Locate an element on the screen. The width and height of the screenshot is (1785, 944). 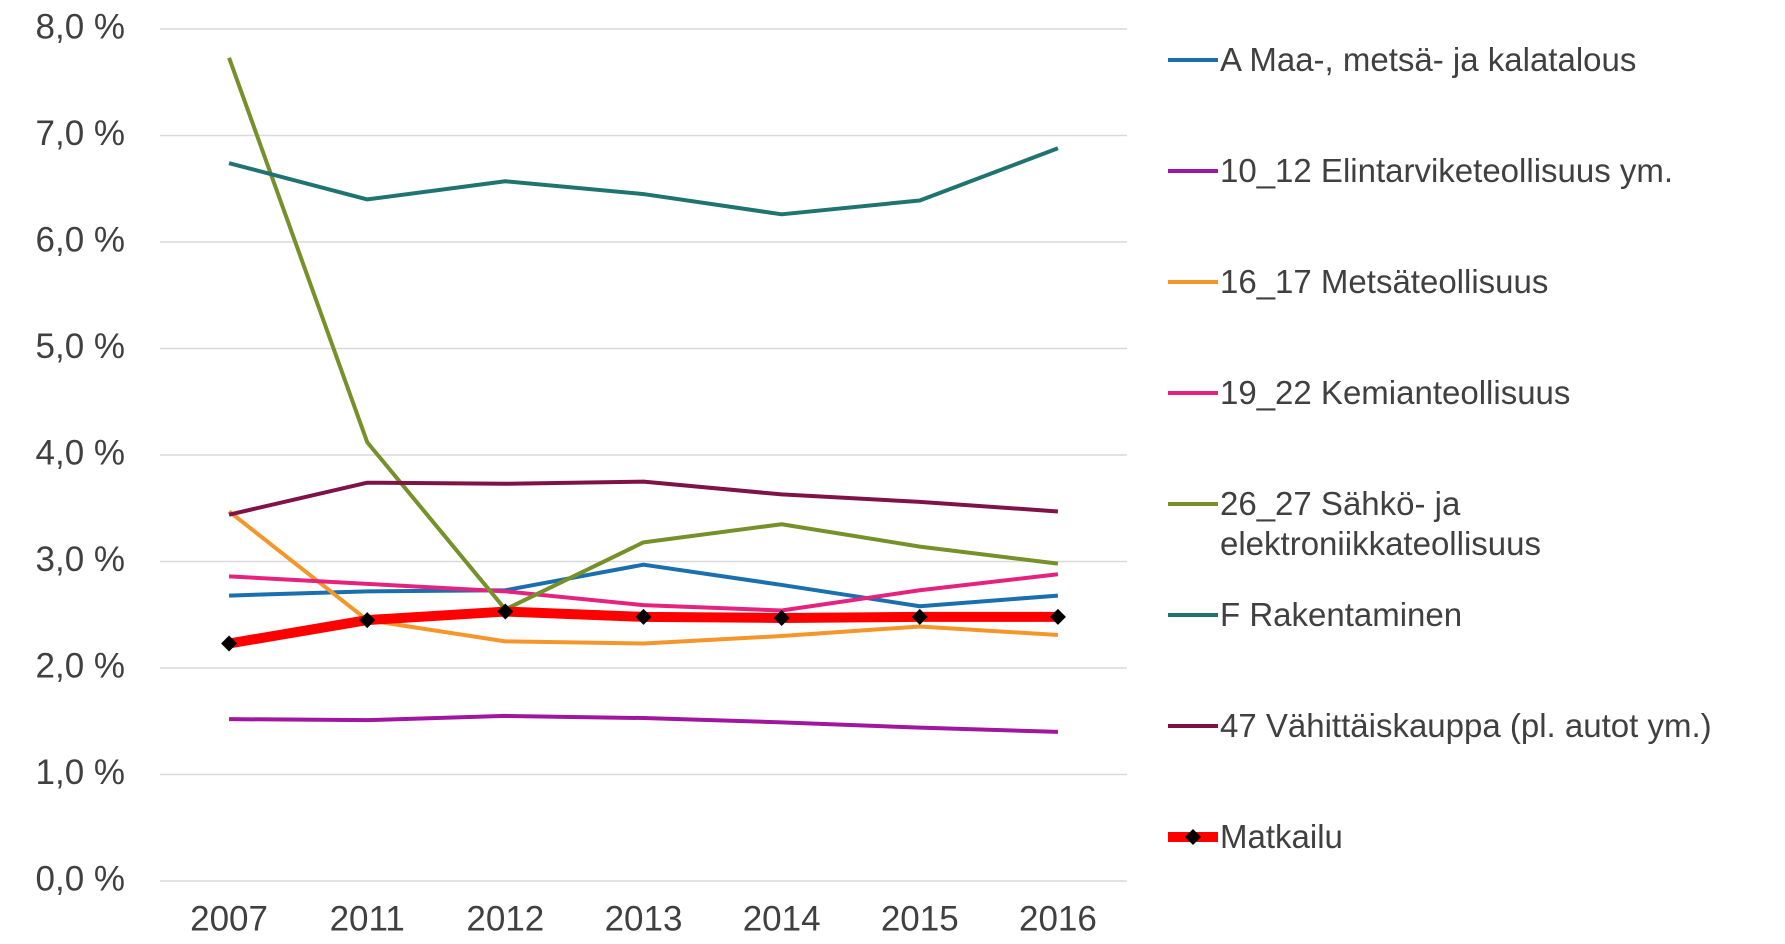
legend-label: Matkailu is located at coordinates (1281, 836).